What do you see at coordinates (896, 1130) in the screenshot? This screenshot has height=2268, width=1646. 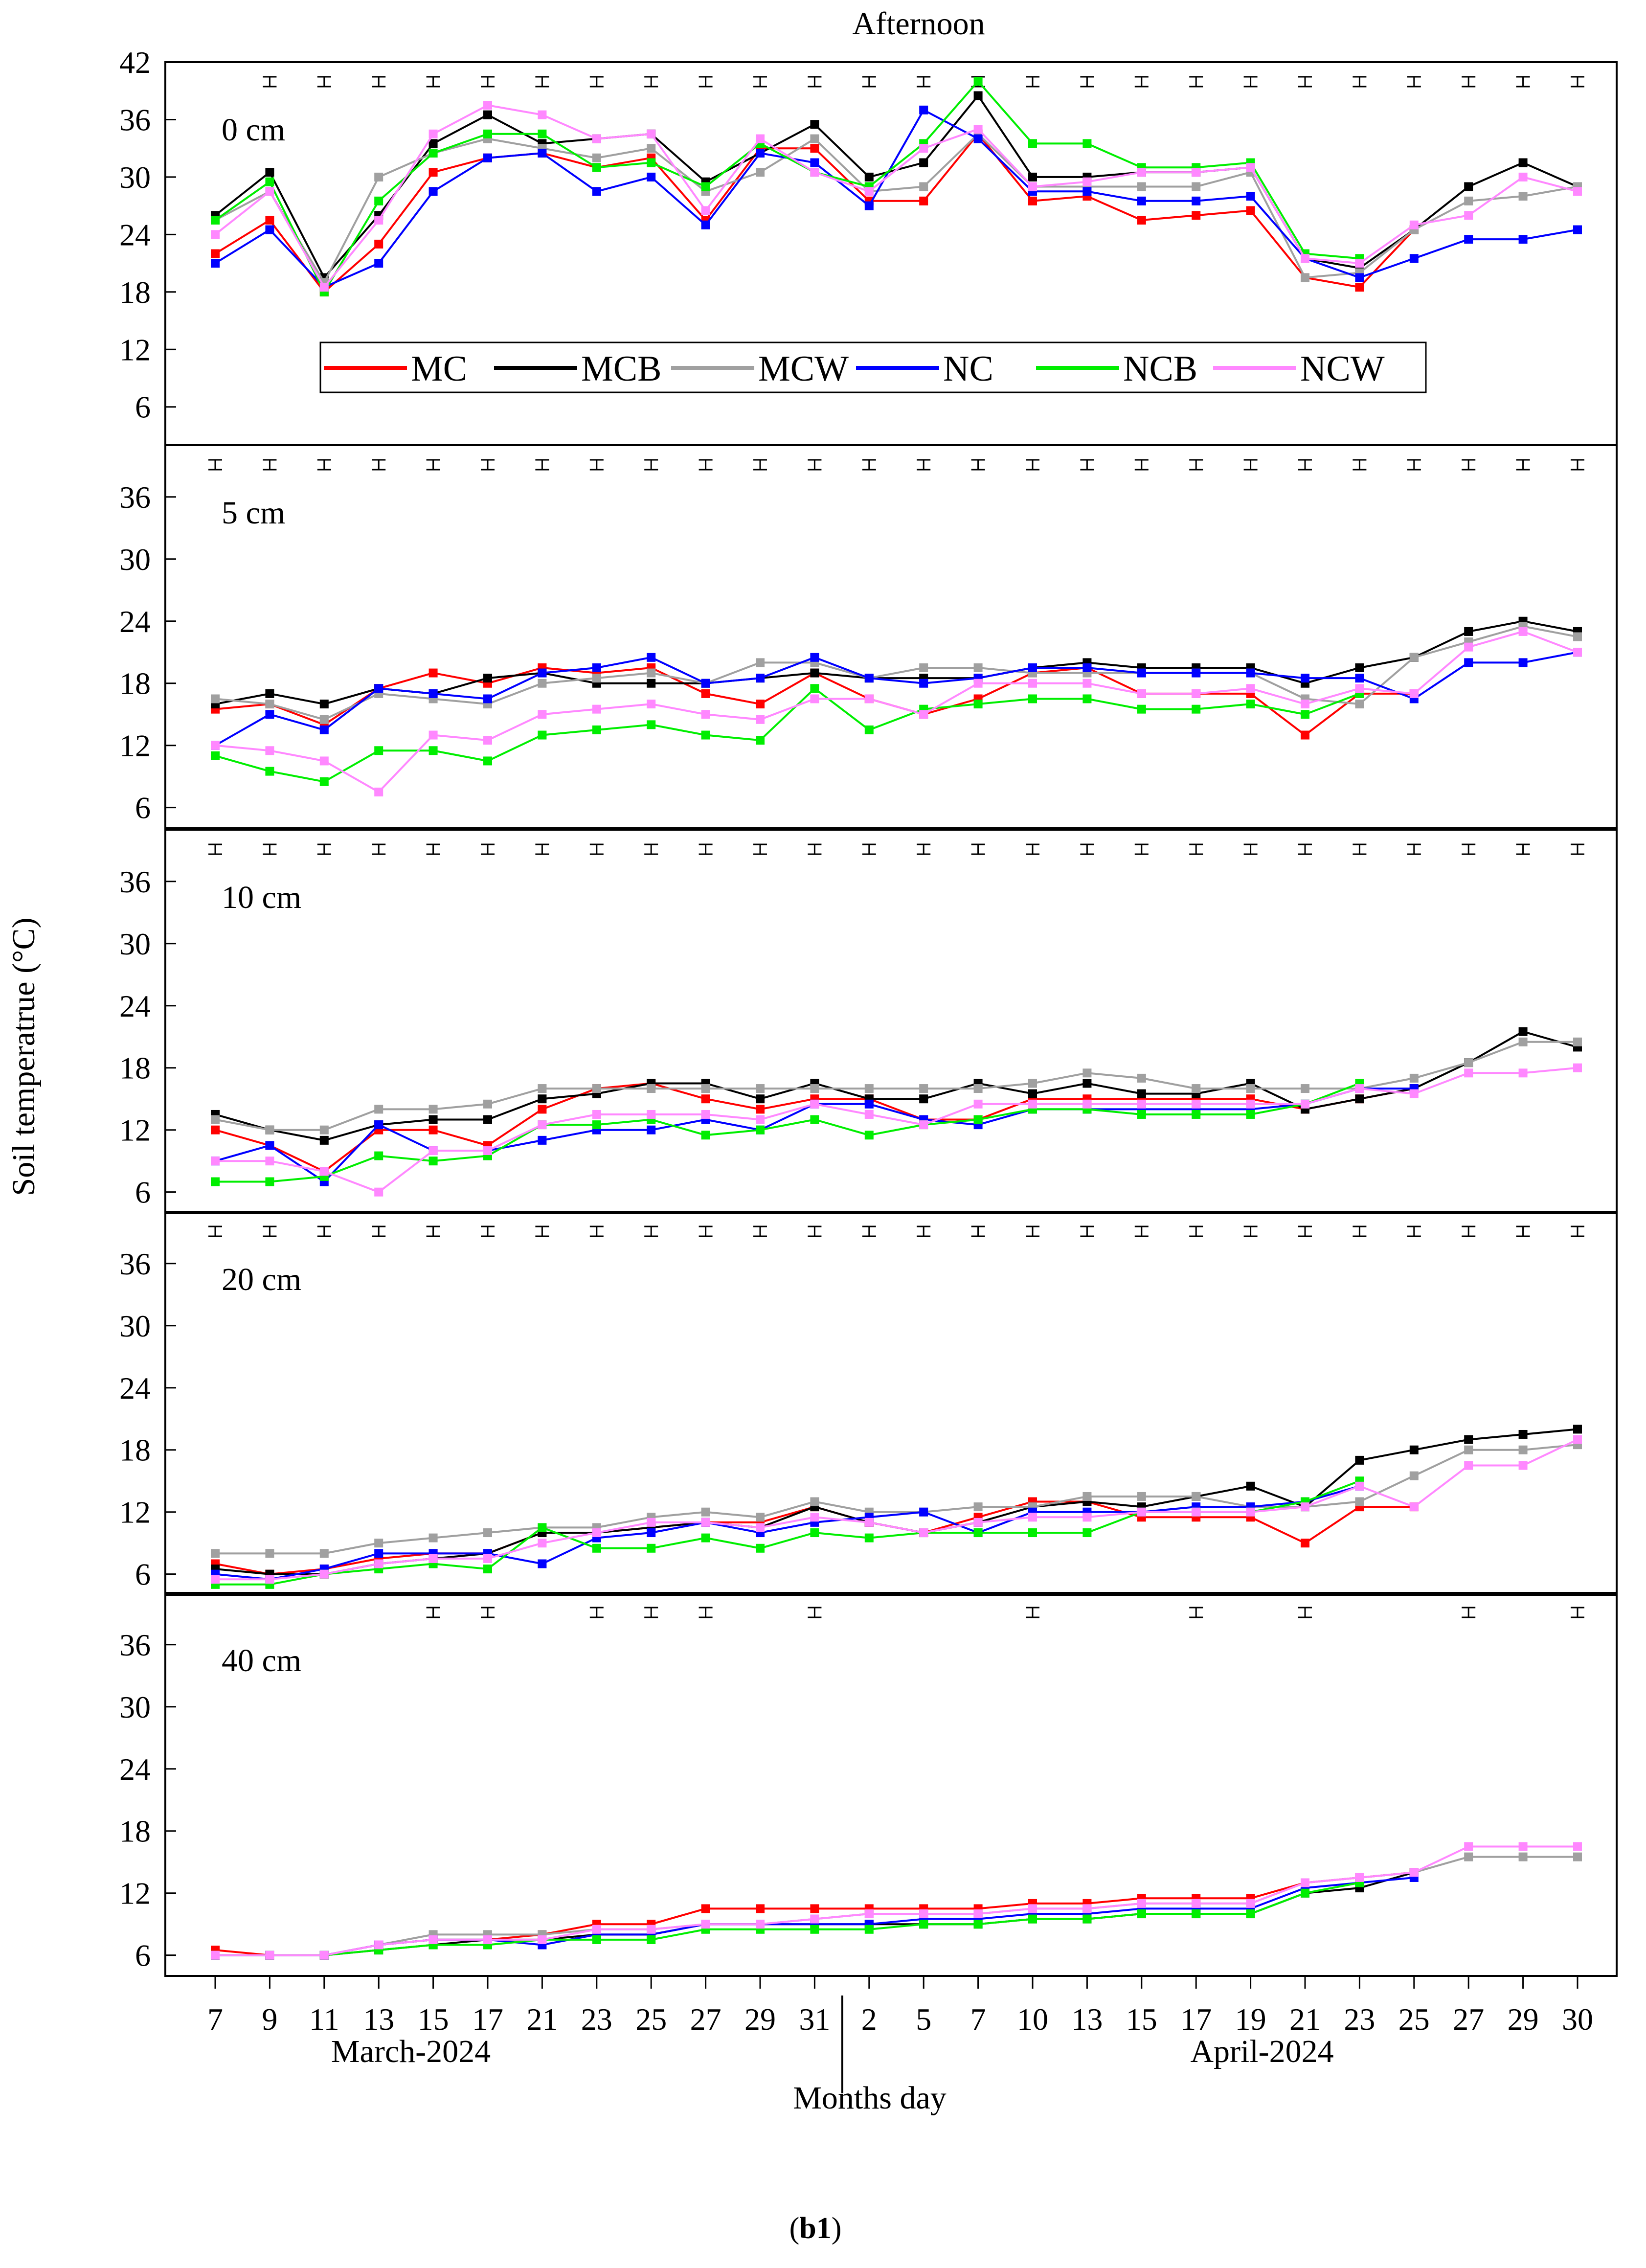 I see `series-line-NCW` at bounding box center [896, 1130].